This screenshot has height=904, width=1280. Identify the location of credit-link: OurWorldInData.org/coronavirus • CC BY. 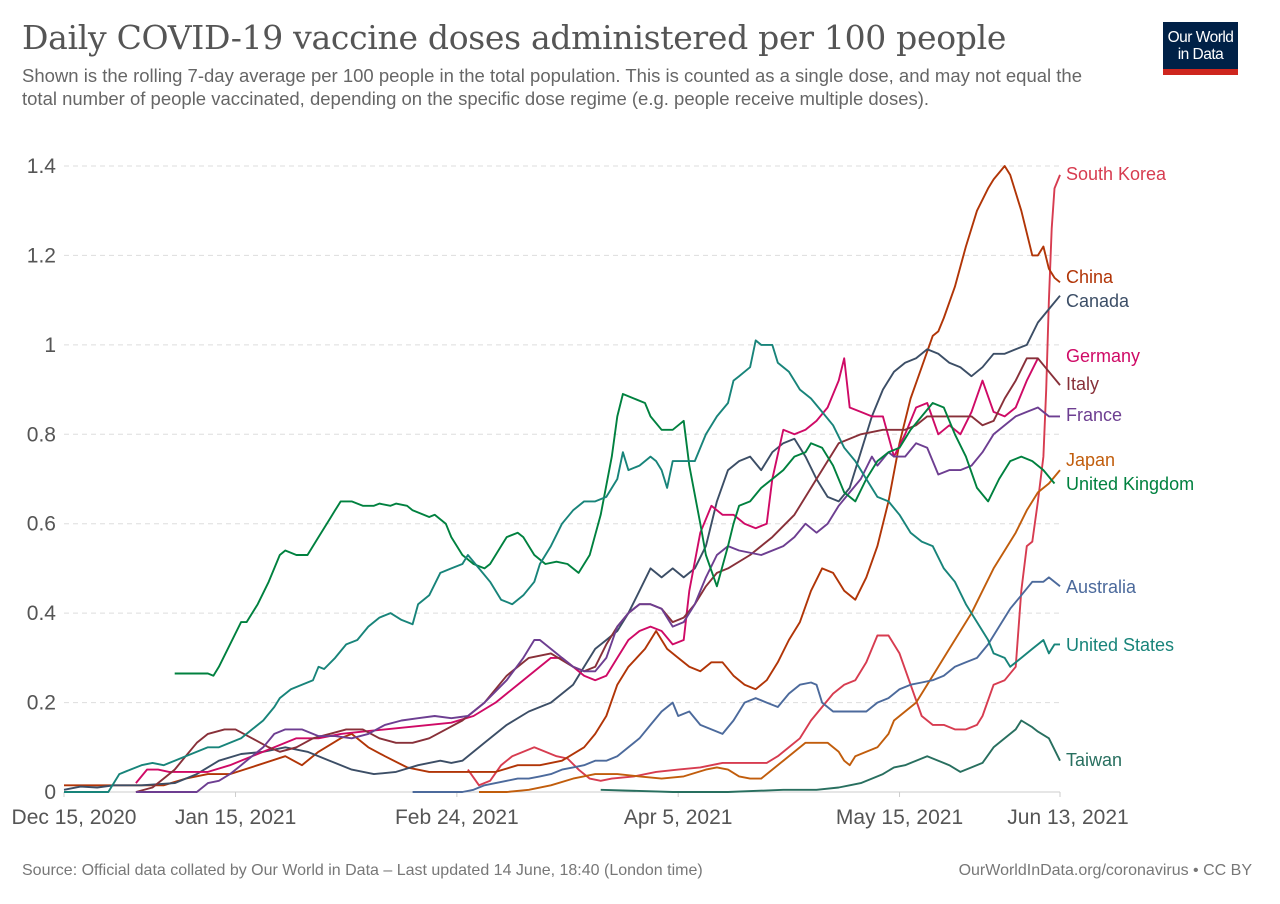
(1105, 870).